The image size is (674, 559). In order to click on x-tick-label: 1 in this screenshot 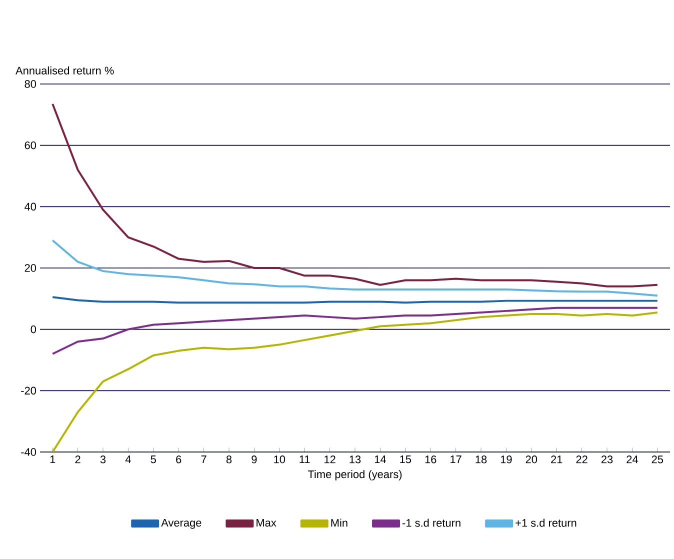, I will do `click(53, 460)`.